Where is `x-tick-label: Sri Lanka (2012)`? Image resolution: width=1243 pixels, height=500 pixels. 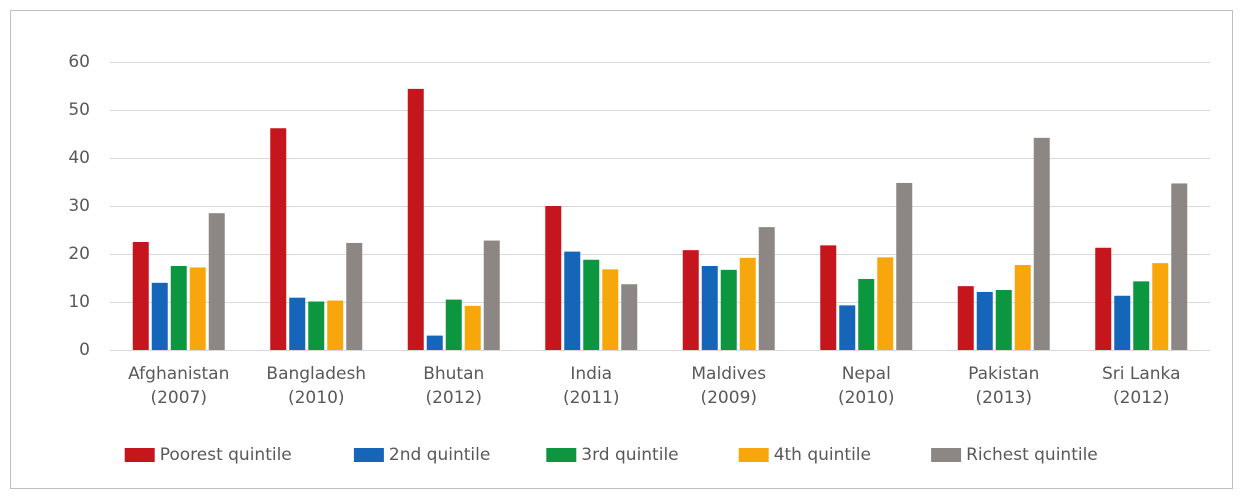
x-tick-label: Sri Lanka (2012) is located at coordinates (1141, 386).